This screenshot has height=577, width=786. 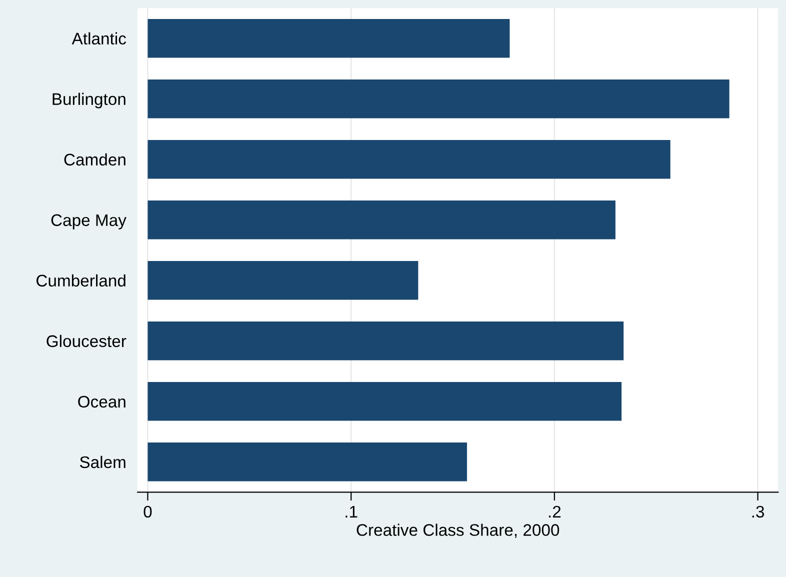 What do you see at coordinates (458, 531) in the screenshot?
I see `x-axis-title: Creative Class Share, 2000` at bounding box center [458, 531].